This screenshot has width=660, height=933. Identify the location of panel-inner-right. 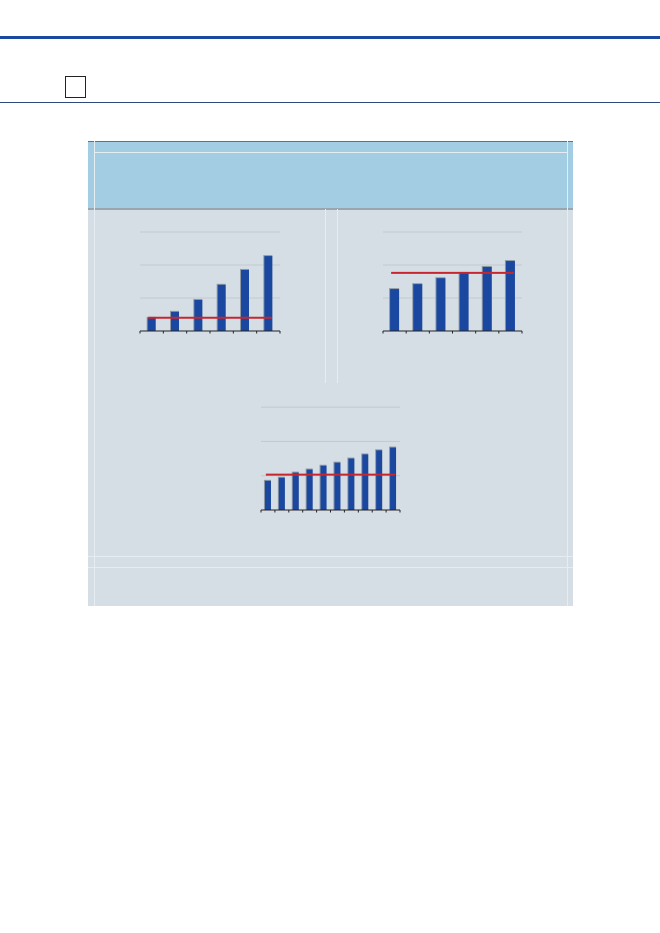
(567, 373).